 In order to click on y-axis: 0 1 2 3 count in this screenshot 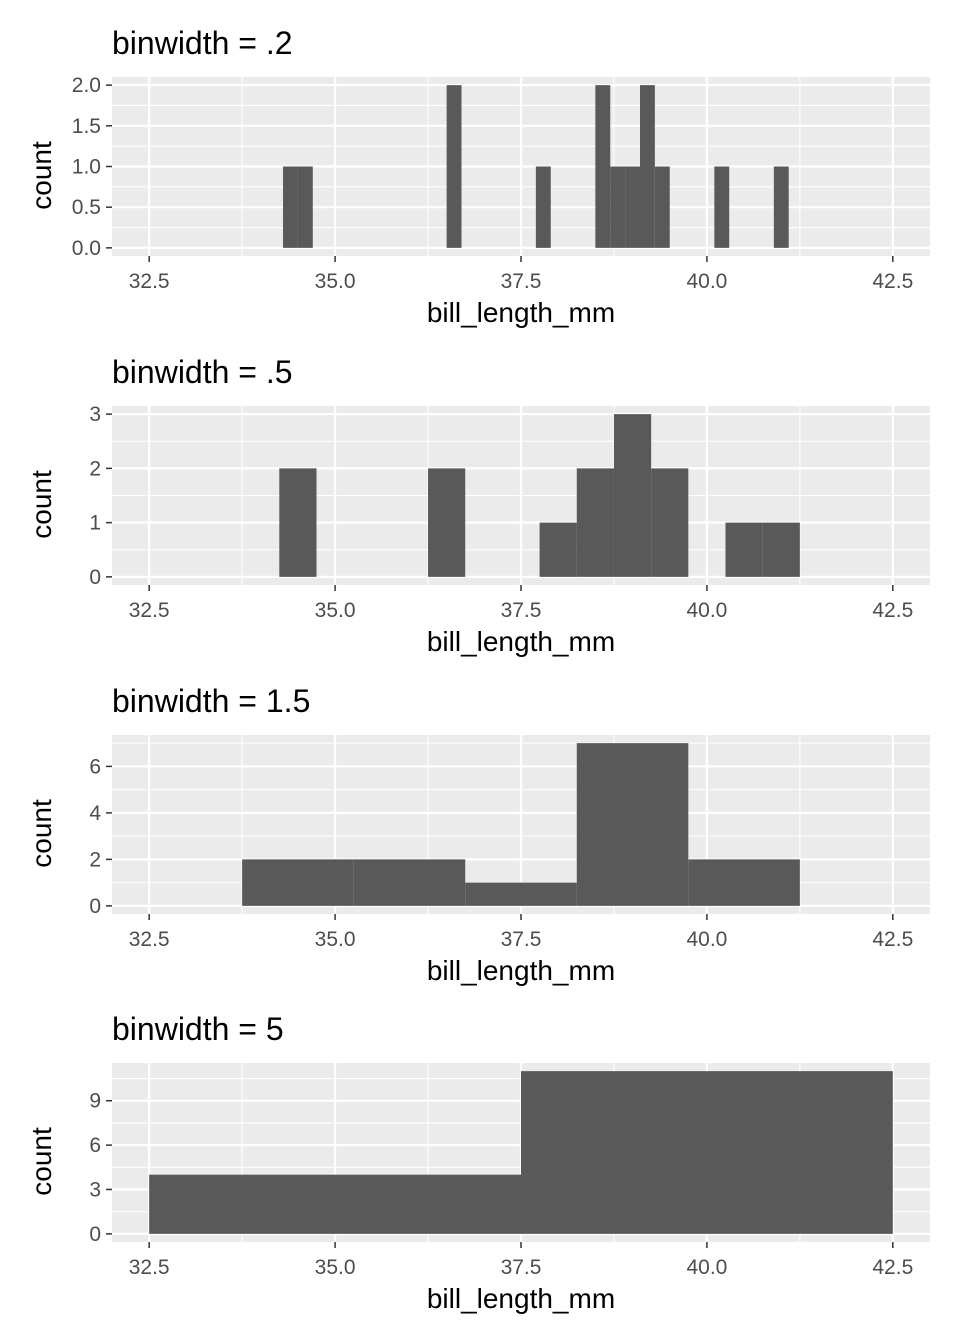, I will do `click(69, 496)`.